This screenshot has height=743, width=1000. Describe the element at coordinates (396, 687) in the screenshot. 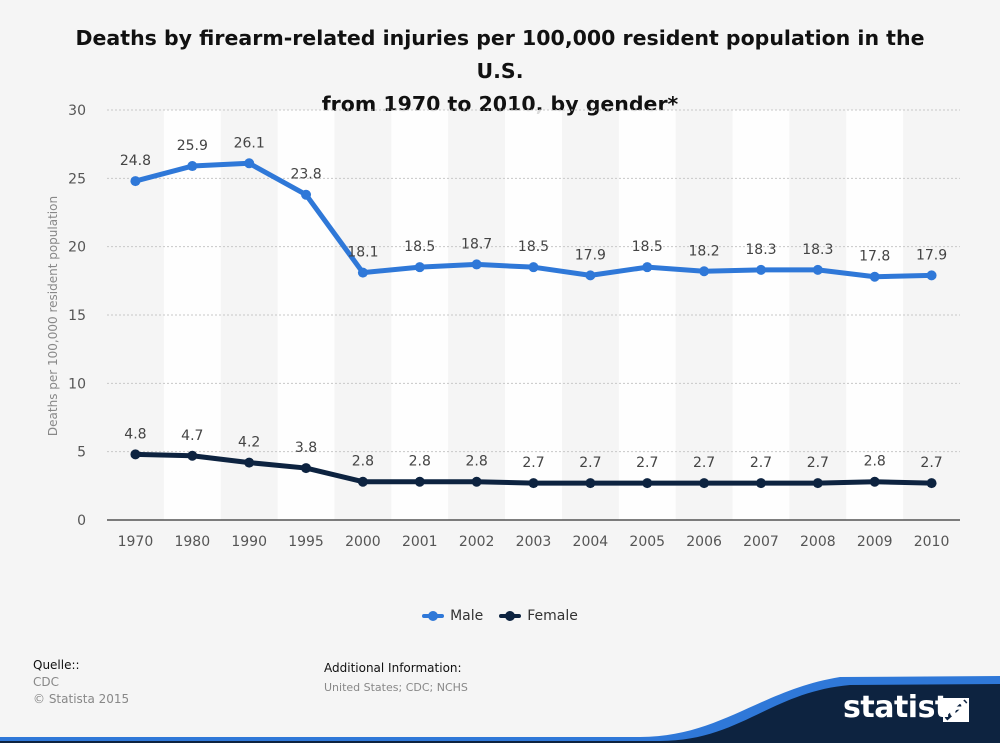

I see `additional-info-text: United States; CDC; NCHS` at that location.